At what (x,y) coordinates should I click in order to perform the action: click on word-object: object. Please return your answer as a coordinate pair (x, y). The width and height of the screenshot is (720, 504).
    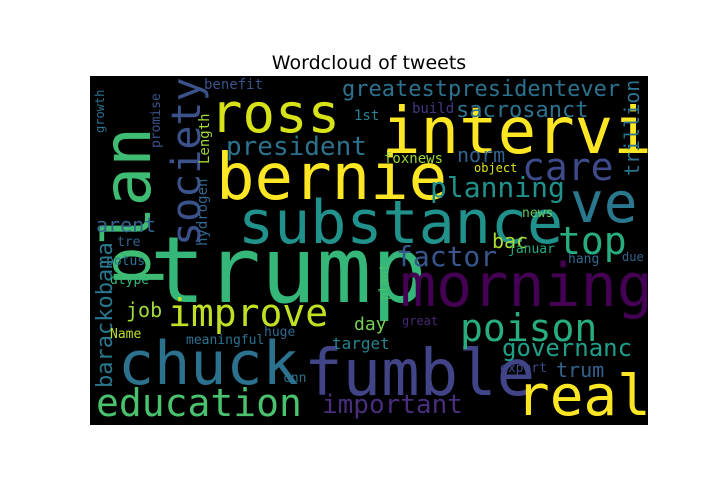
    Looking at the image, I should click on (495, 168).